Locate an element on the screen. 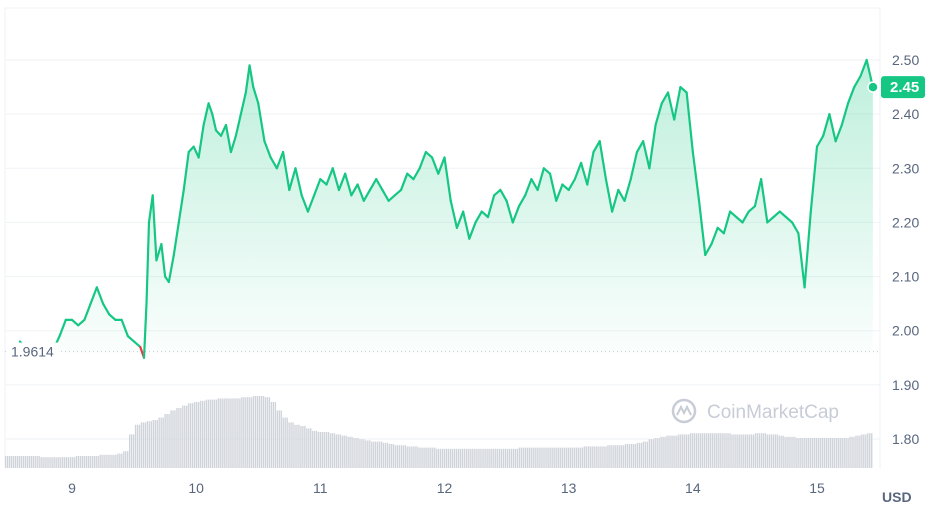 The height and width of the screenshot is (513, 937). current-price-dot is located at coordinates (873, 87).